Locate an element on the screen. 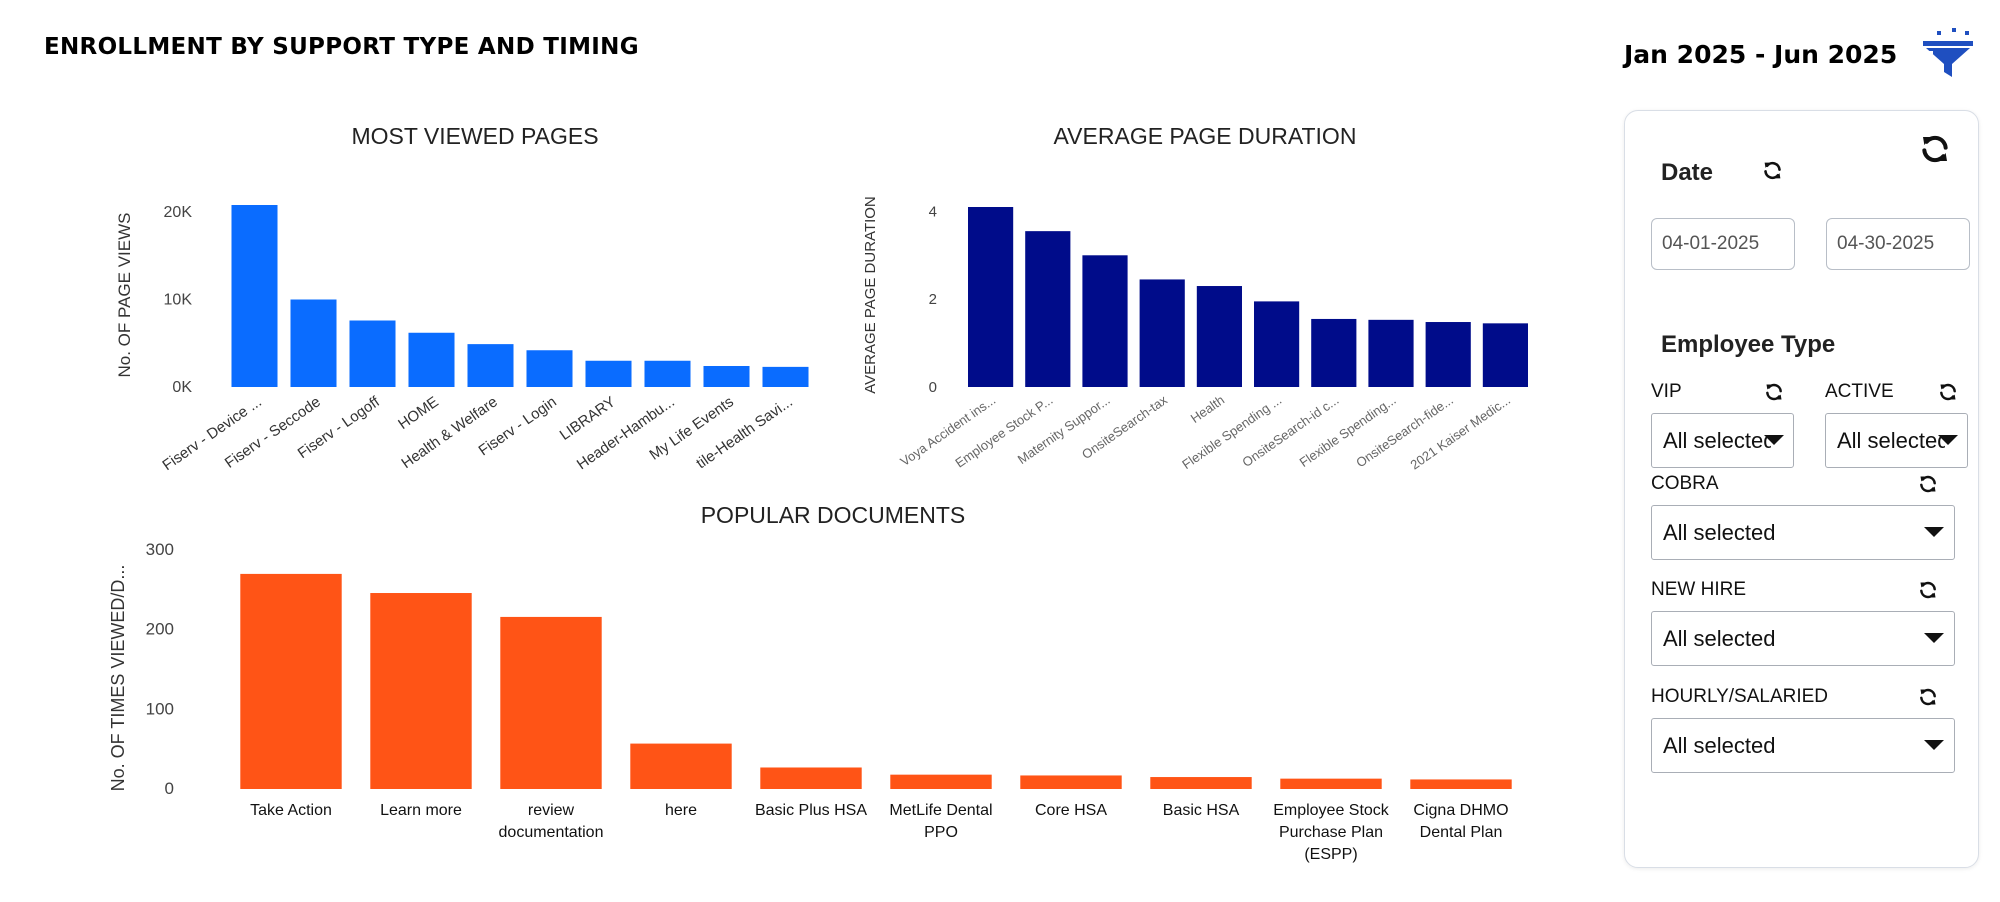 This screenshot has width=2000, height=902. end-date-input is located at coordinates (1898, 244).